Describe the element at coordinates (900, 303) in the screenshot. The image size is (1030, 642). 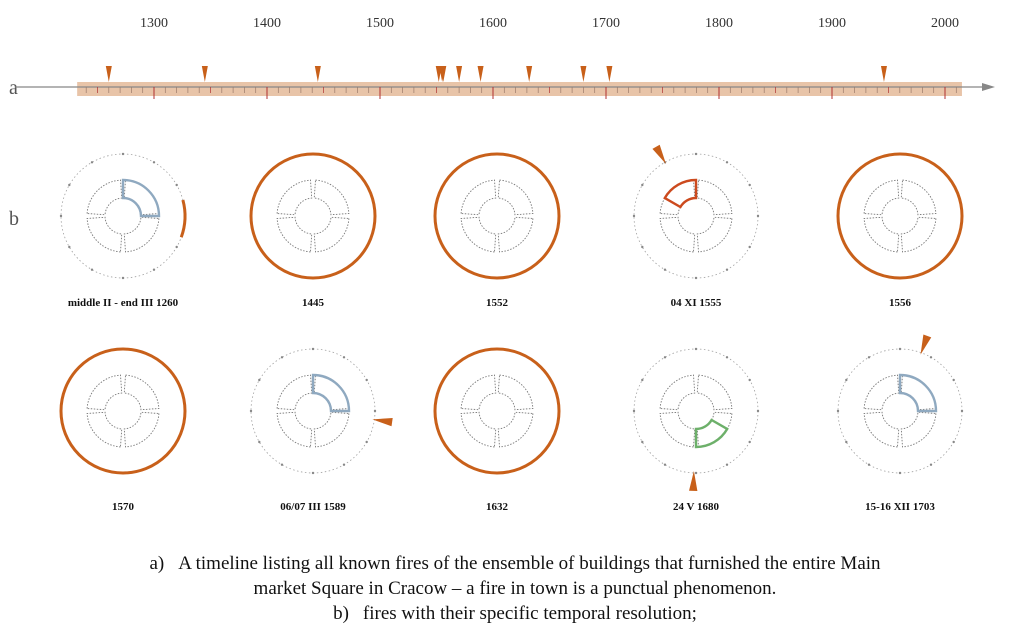
I see `panel-label: 1556` at that location.